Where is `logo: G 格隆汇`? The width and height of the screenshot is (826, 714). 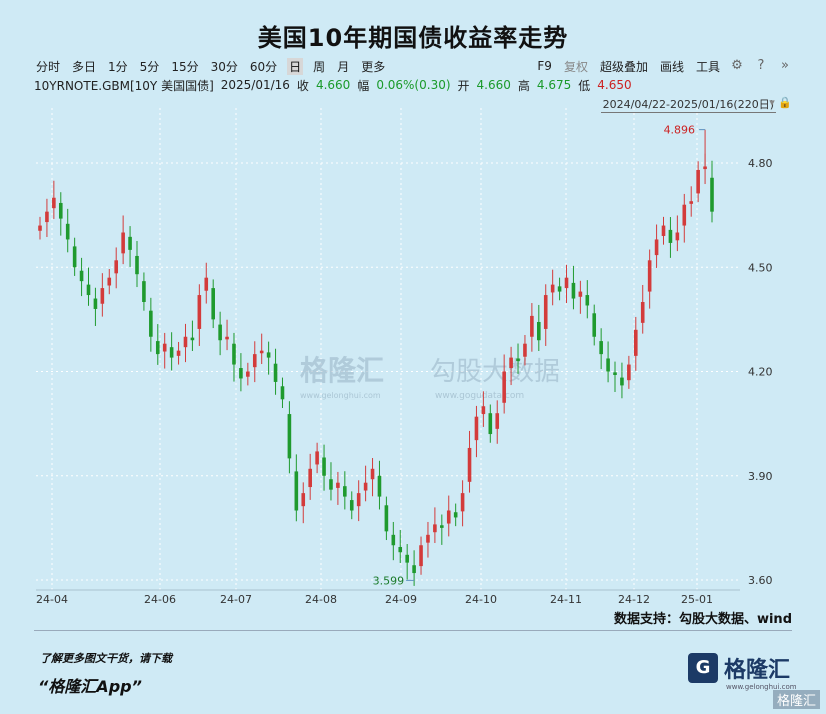 logo: G 格隆汇 is located at coordinates (739, 668).